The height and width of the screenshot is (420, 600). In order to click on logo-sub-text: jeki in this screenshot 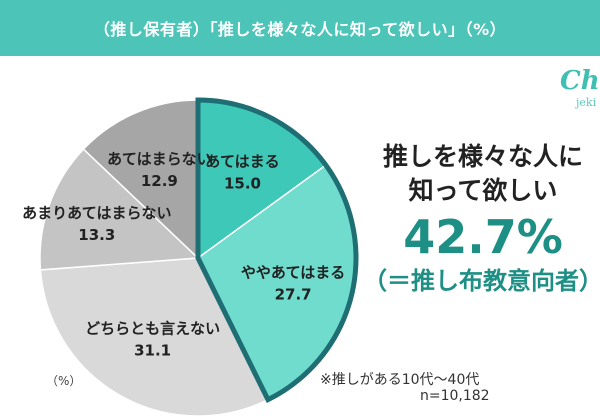, I will do `click(586, 102)`.